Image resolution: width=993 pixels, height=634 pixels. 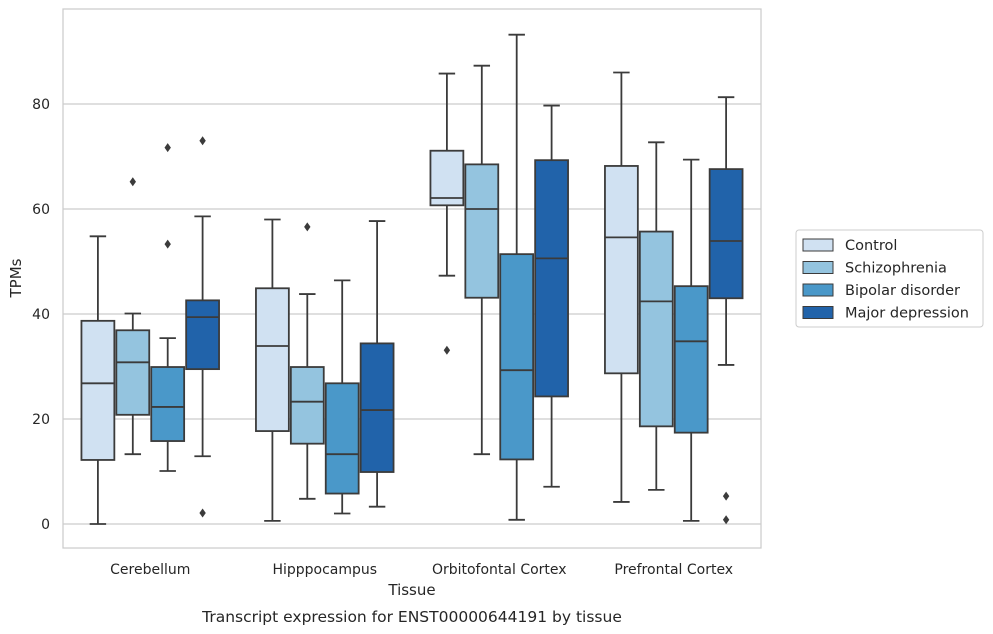 I want to click on y-tick-label: 80, so click(x=41, y=105).